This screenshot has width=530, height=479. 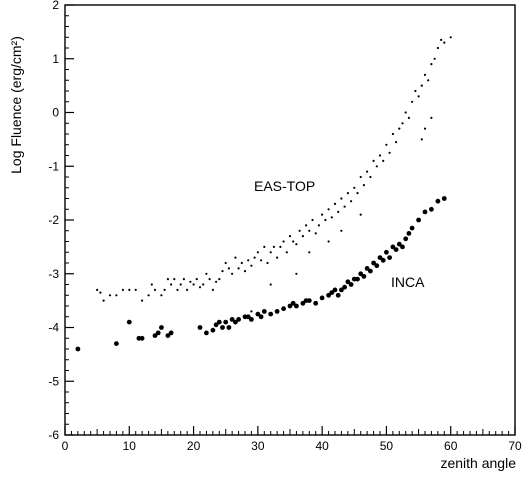 What do you see at coordinates (55, 59) in the screenshot?
I see `y-tick-label: 1` at bounding box center [55, 59].